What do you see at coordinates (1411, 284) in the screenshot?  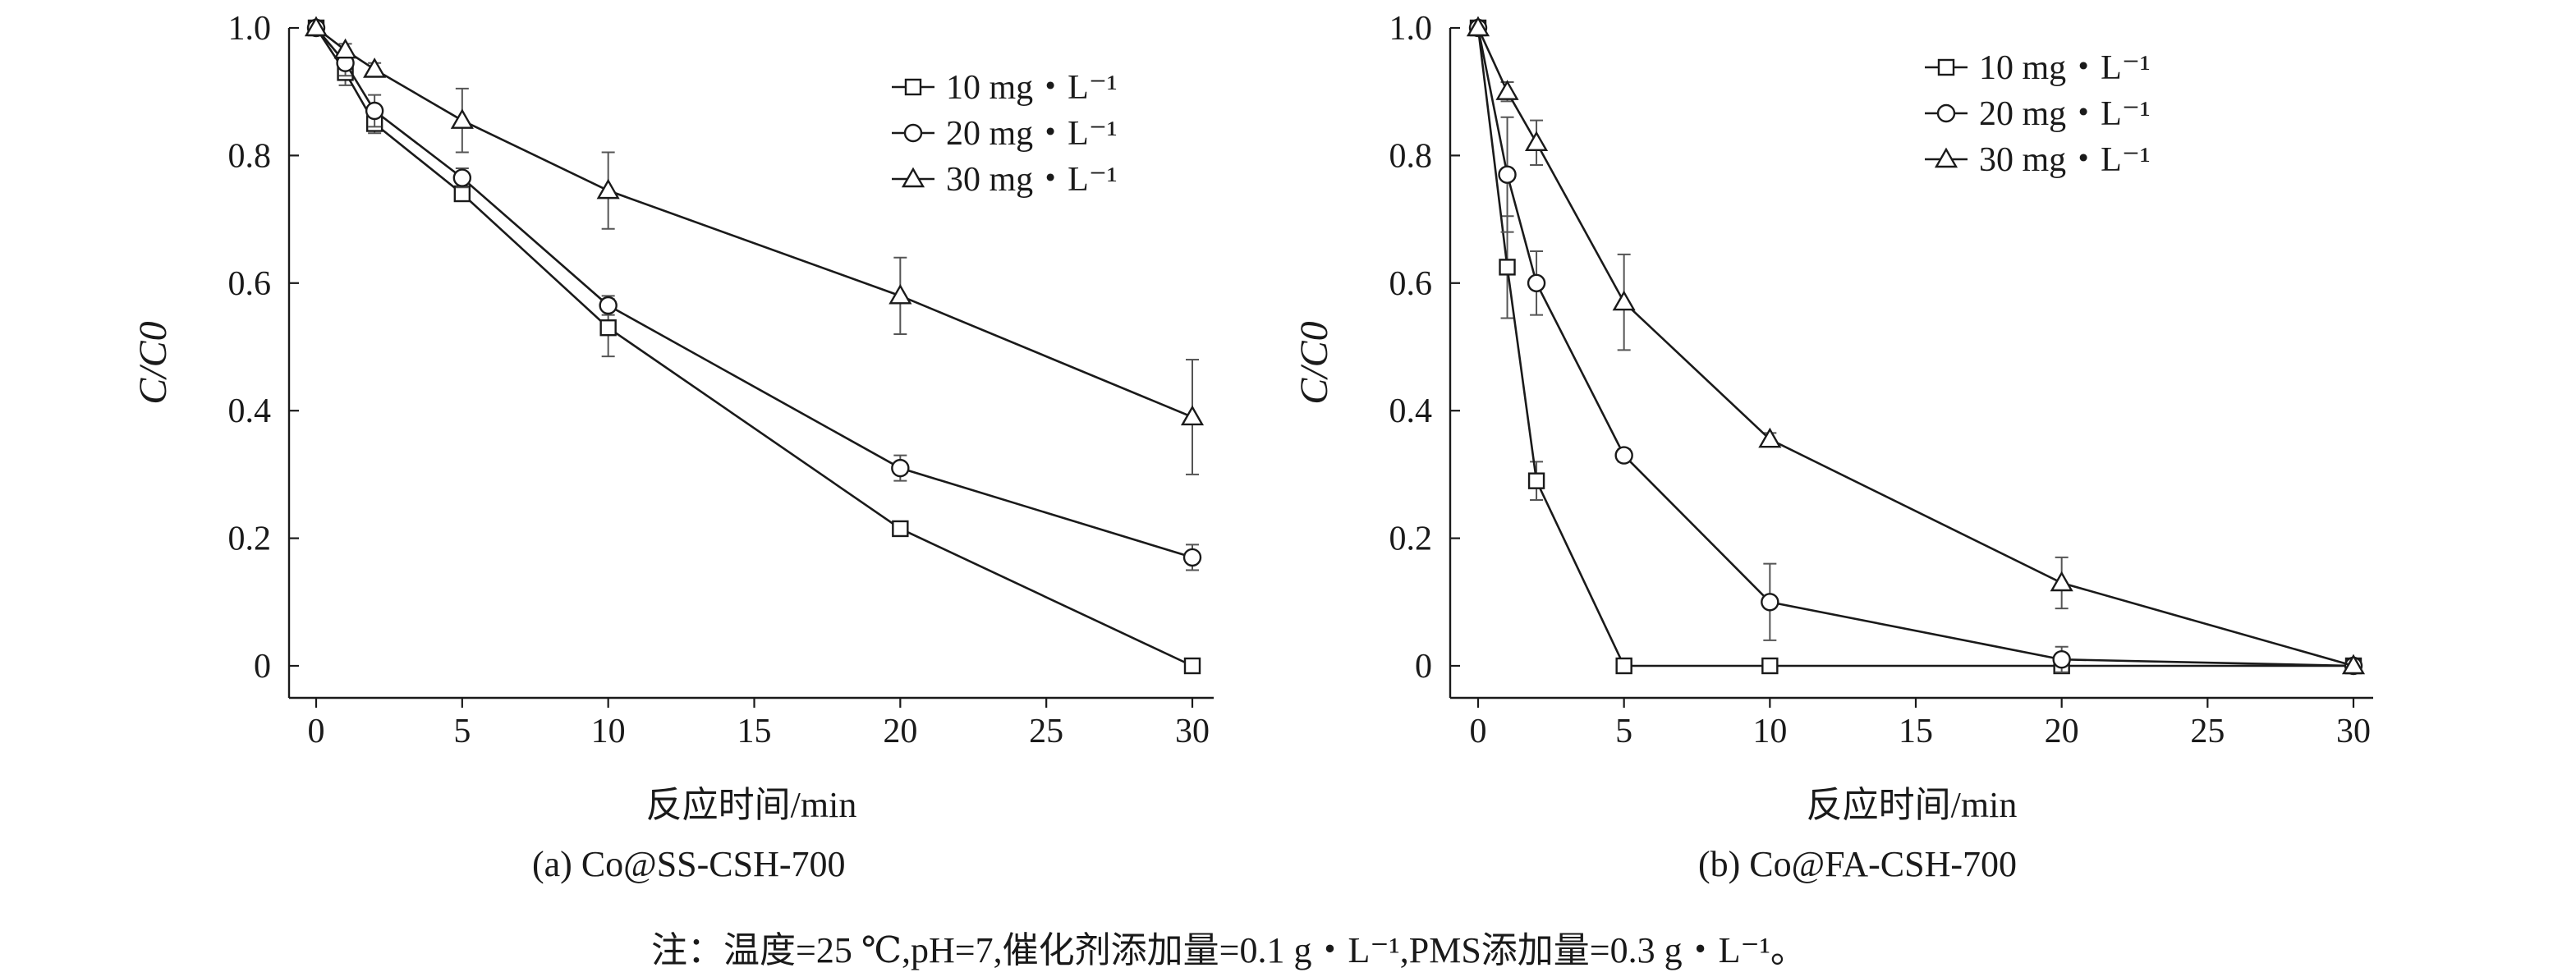 I see `y-tick-label-b: 0.6` at bounding box center [1411, 284].